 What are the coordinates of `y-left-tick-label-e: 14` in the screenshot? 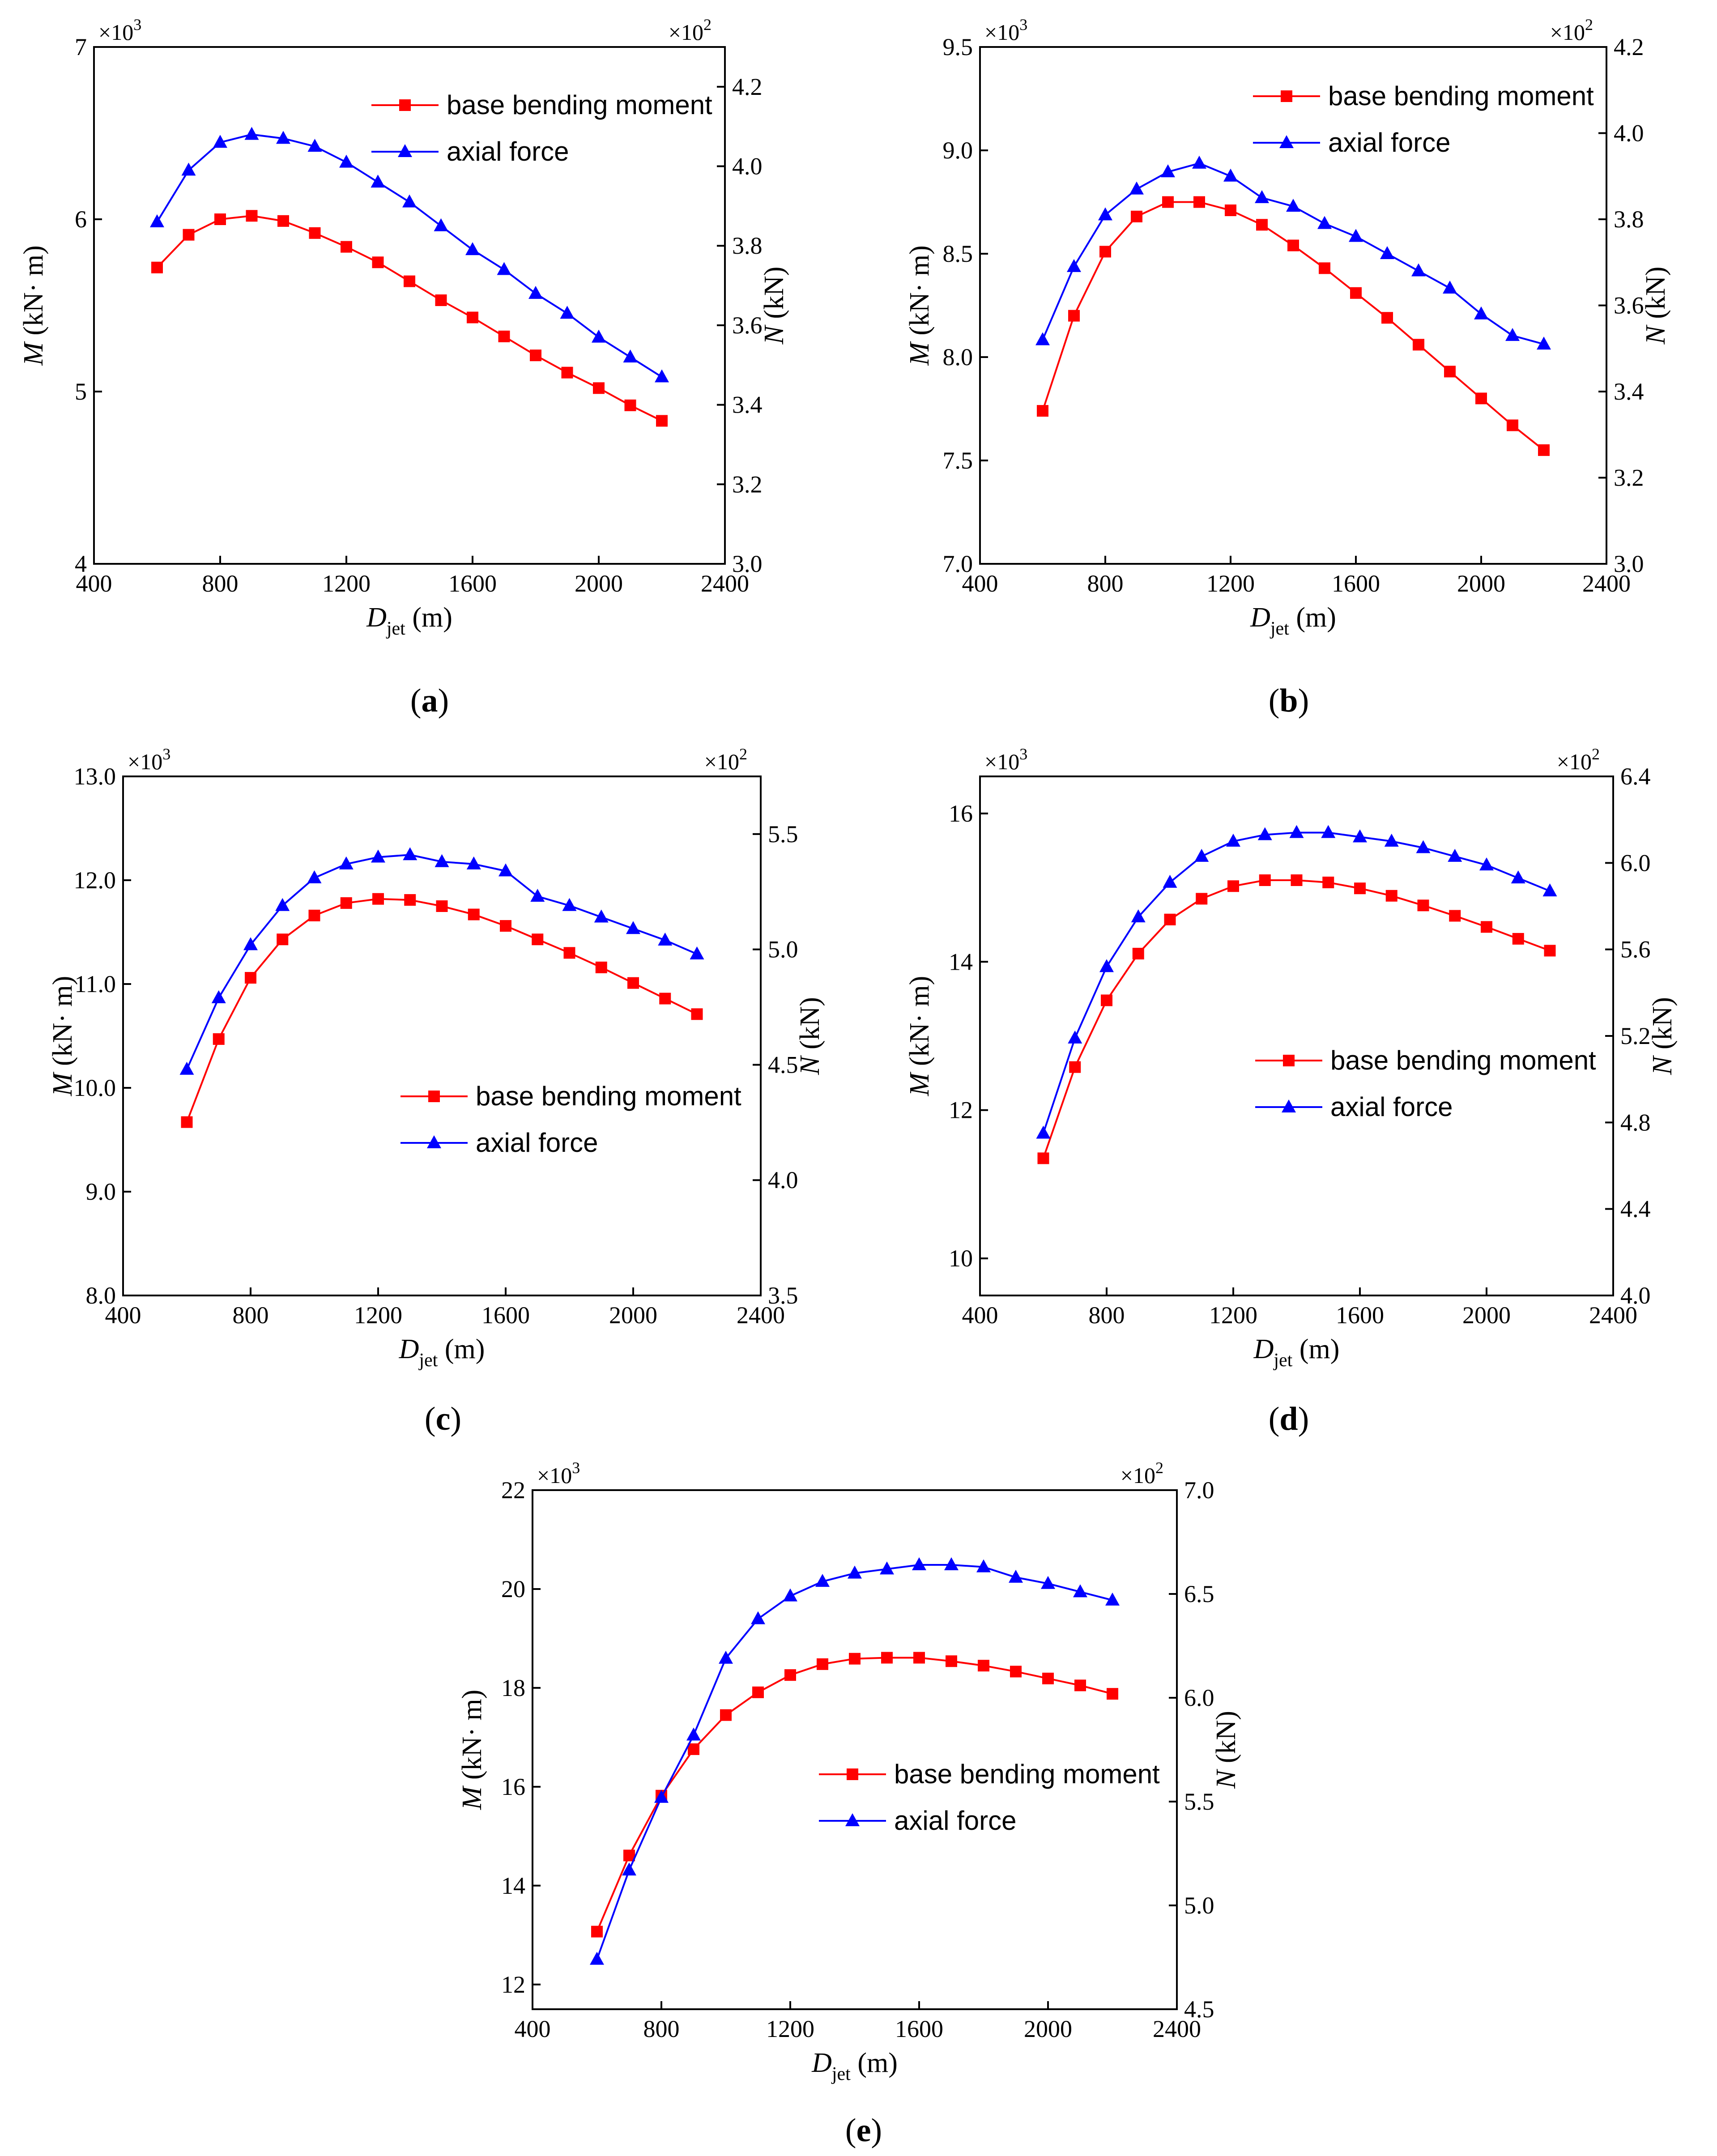 It's located at (513, 1885).